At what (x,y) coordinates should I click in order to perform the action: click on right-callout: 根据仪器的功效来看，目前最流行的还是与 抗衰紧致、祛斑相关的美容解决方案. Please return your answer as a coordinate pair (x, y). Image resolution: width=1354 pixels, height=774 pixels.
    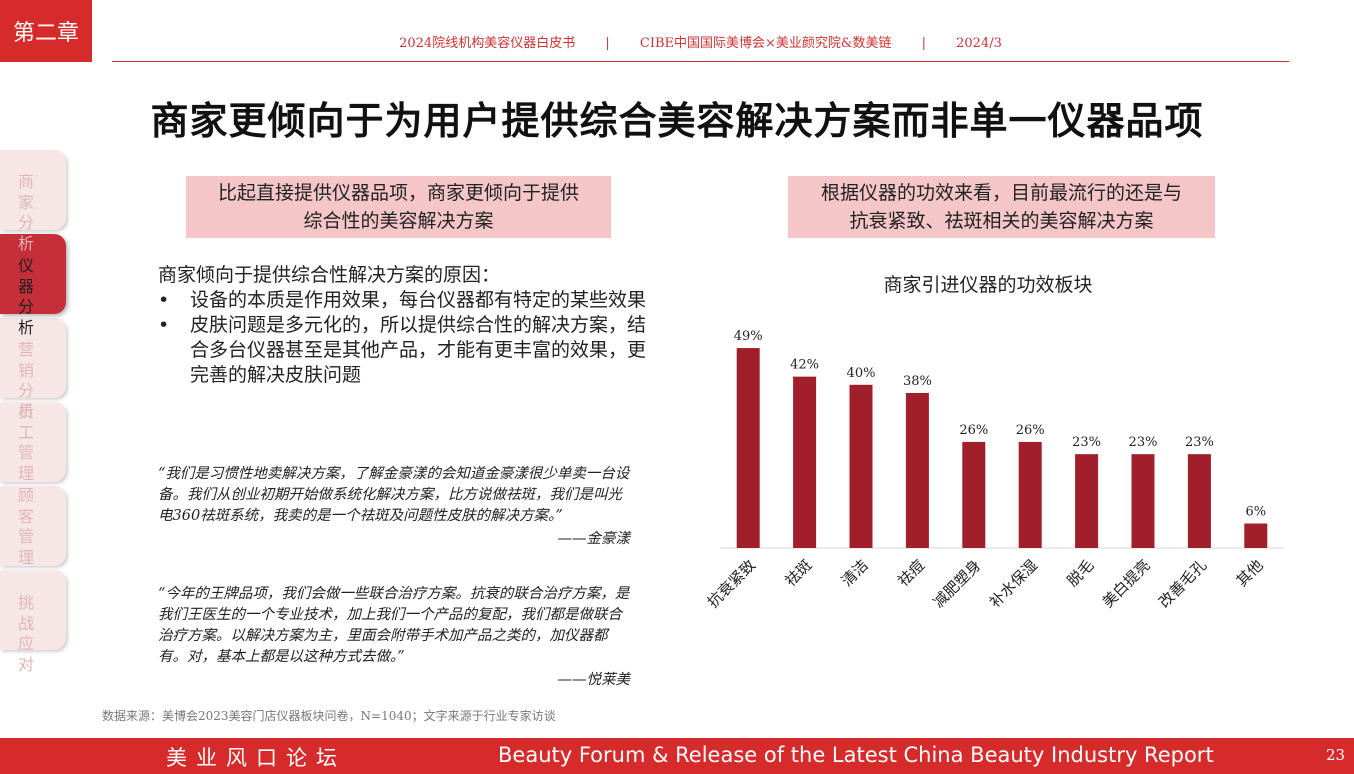
    Looking at the image, I should click on (1001, 207).